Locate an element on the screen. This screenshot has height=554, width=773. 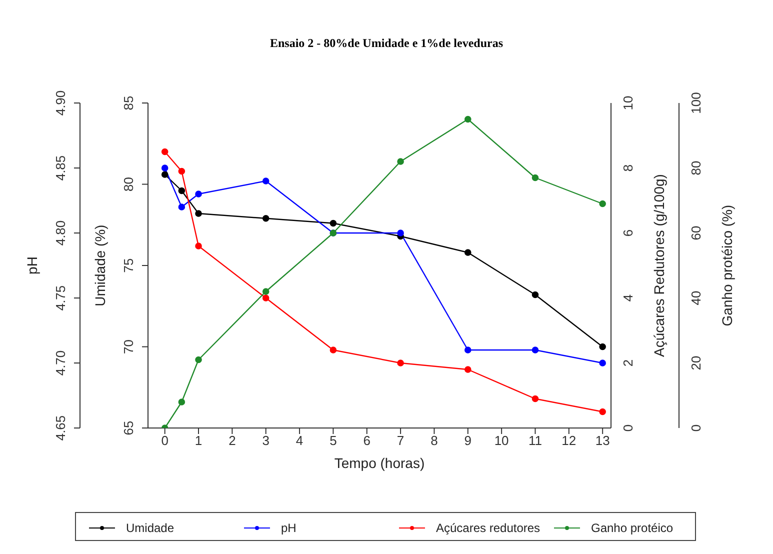
y2-tick-label: 4.85 is located at coordinates (60, 168).